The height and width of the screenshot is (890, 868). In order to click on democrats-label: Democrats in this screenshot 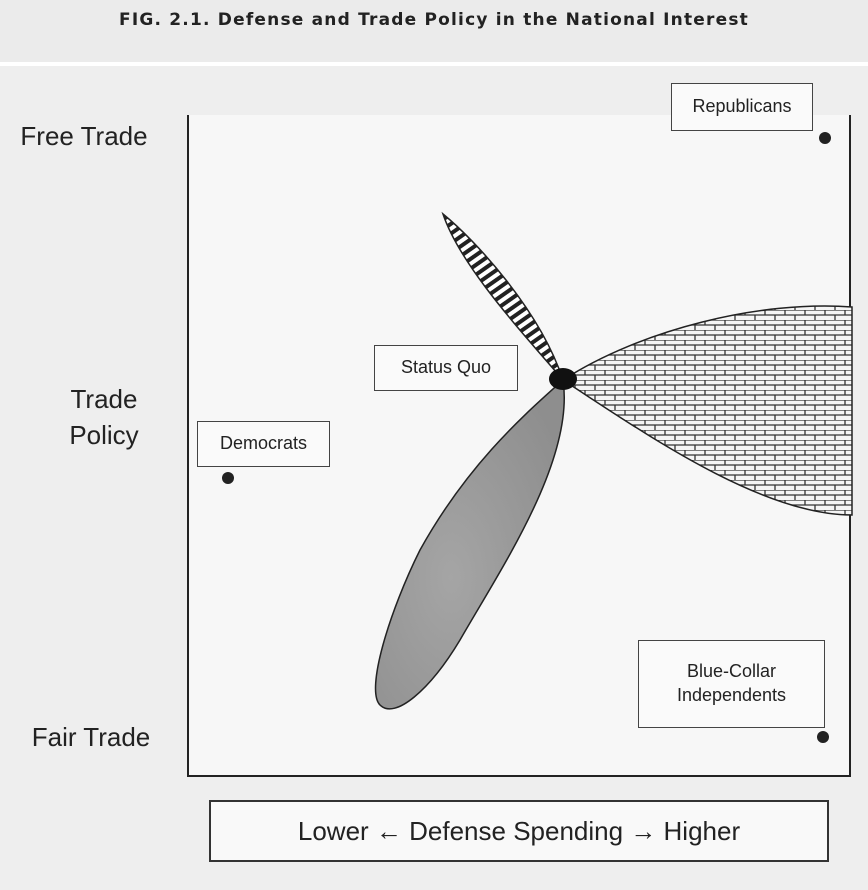, I will do `click(263, 444)`.